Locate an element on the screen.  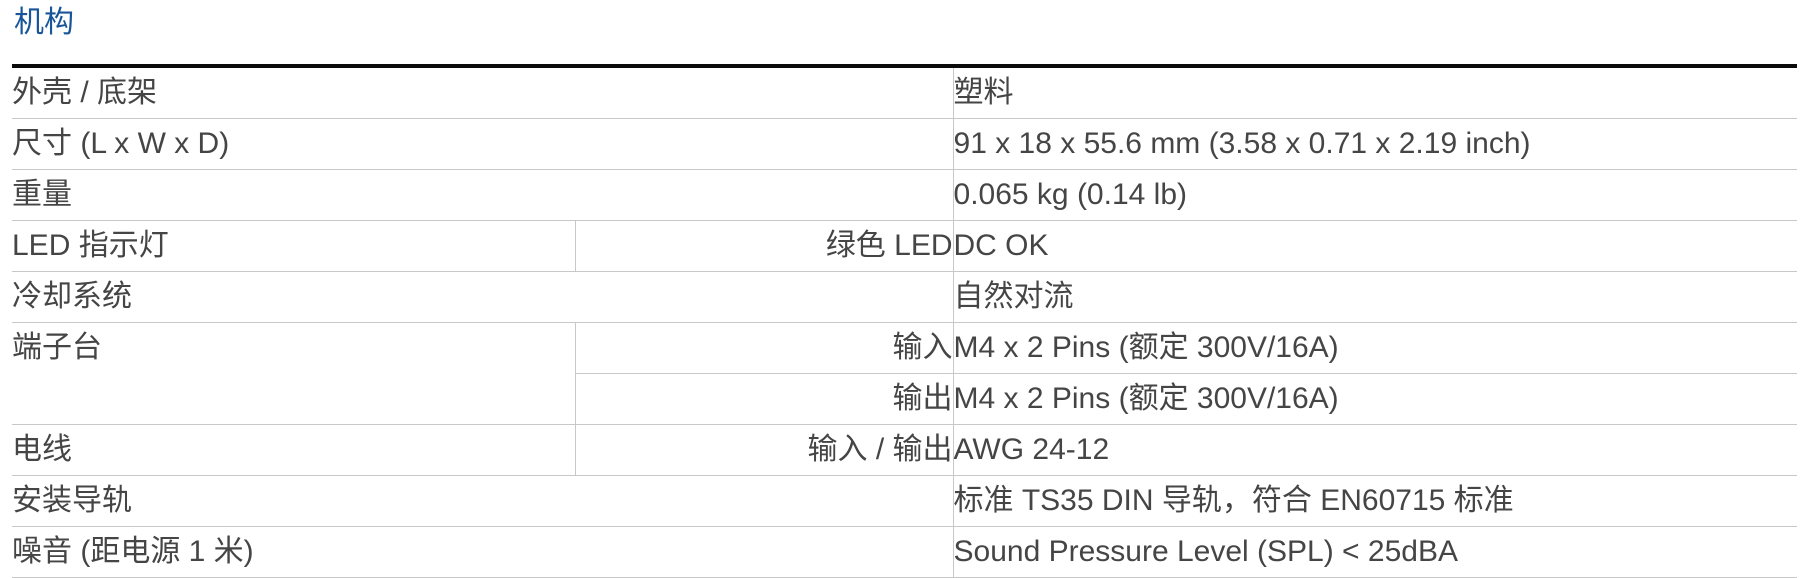
spec-value-cell: 自然对流 is located at coordinates (1374, 297).